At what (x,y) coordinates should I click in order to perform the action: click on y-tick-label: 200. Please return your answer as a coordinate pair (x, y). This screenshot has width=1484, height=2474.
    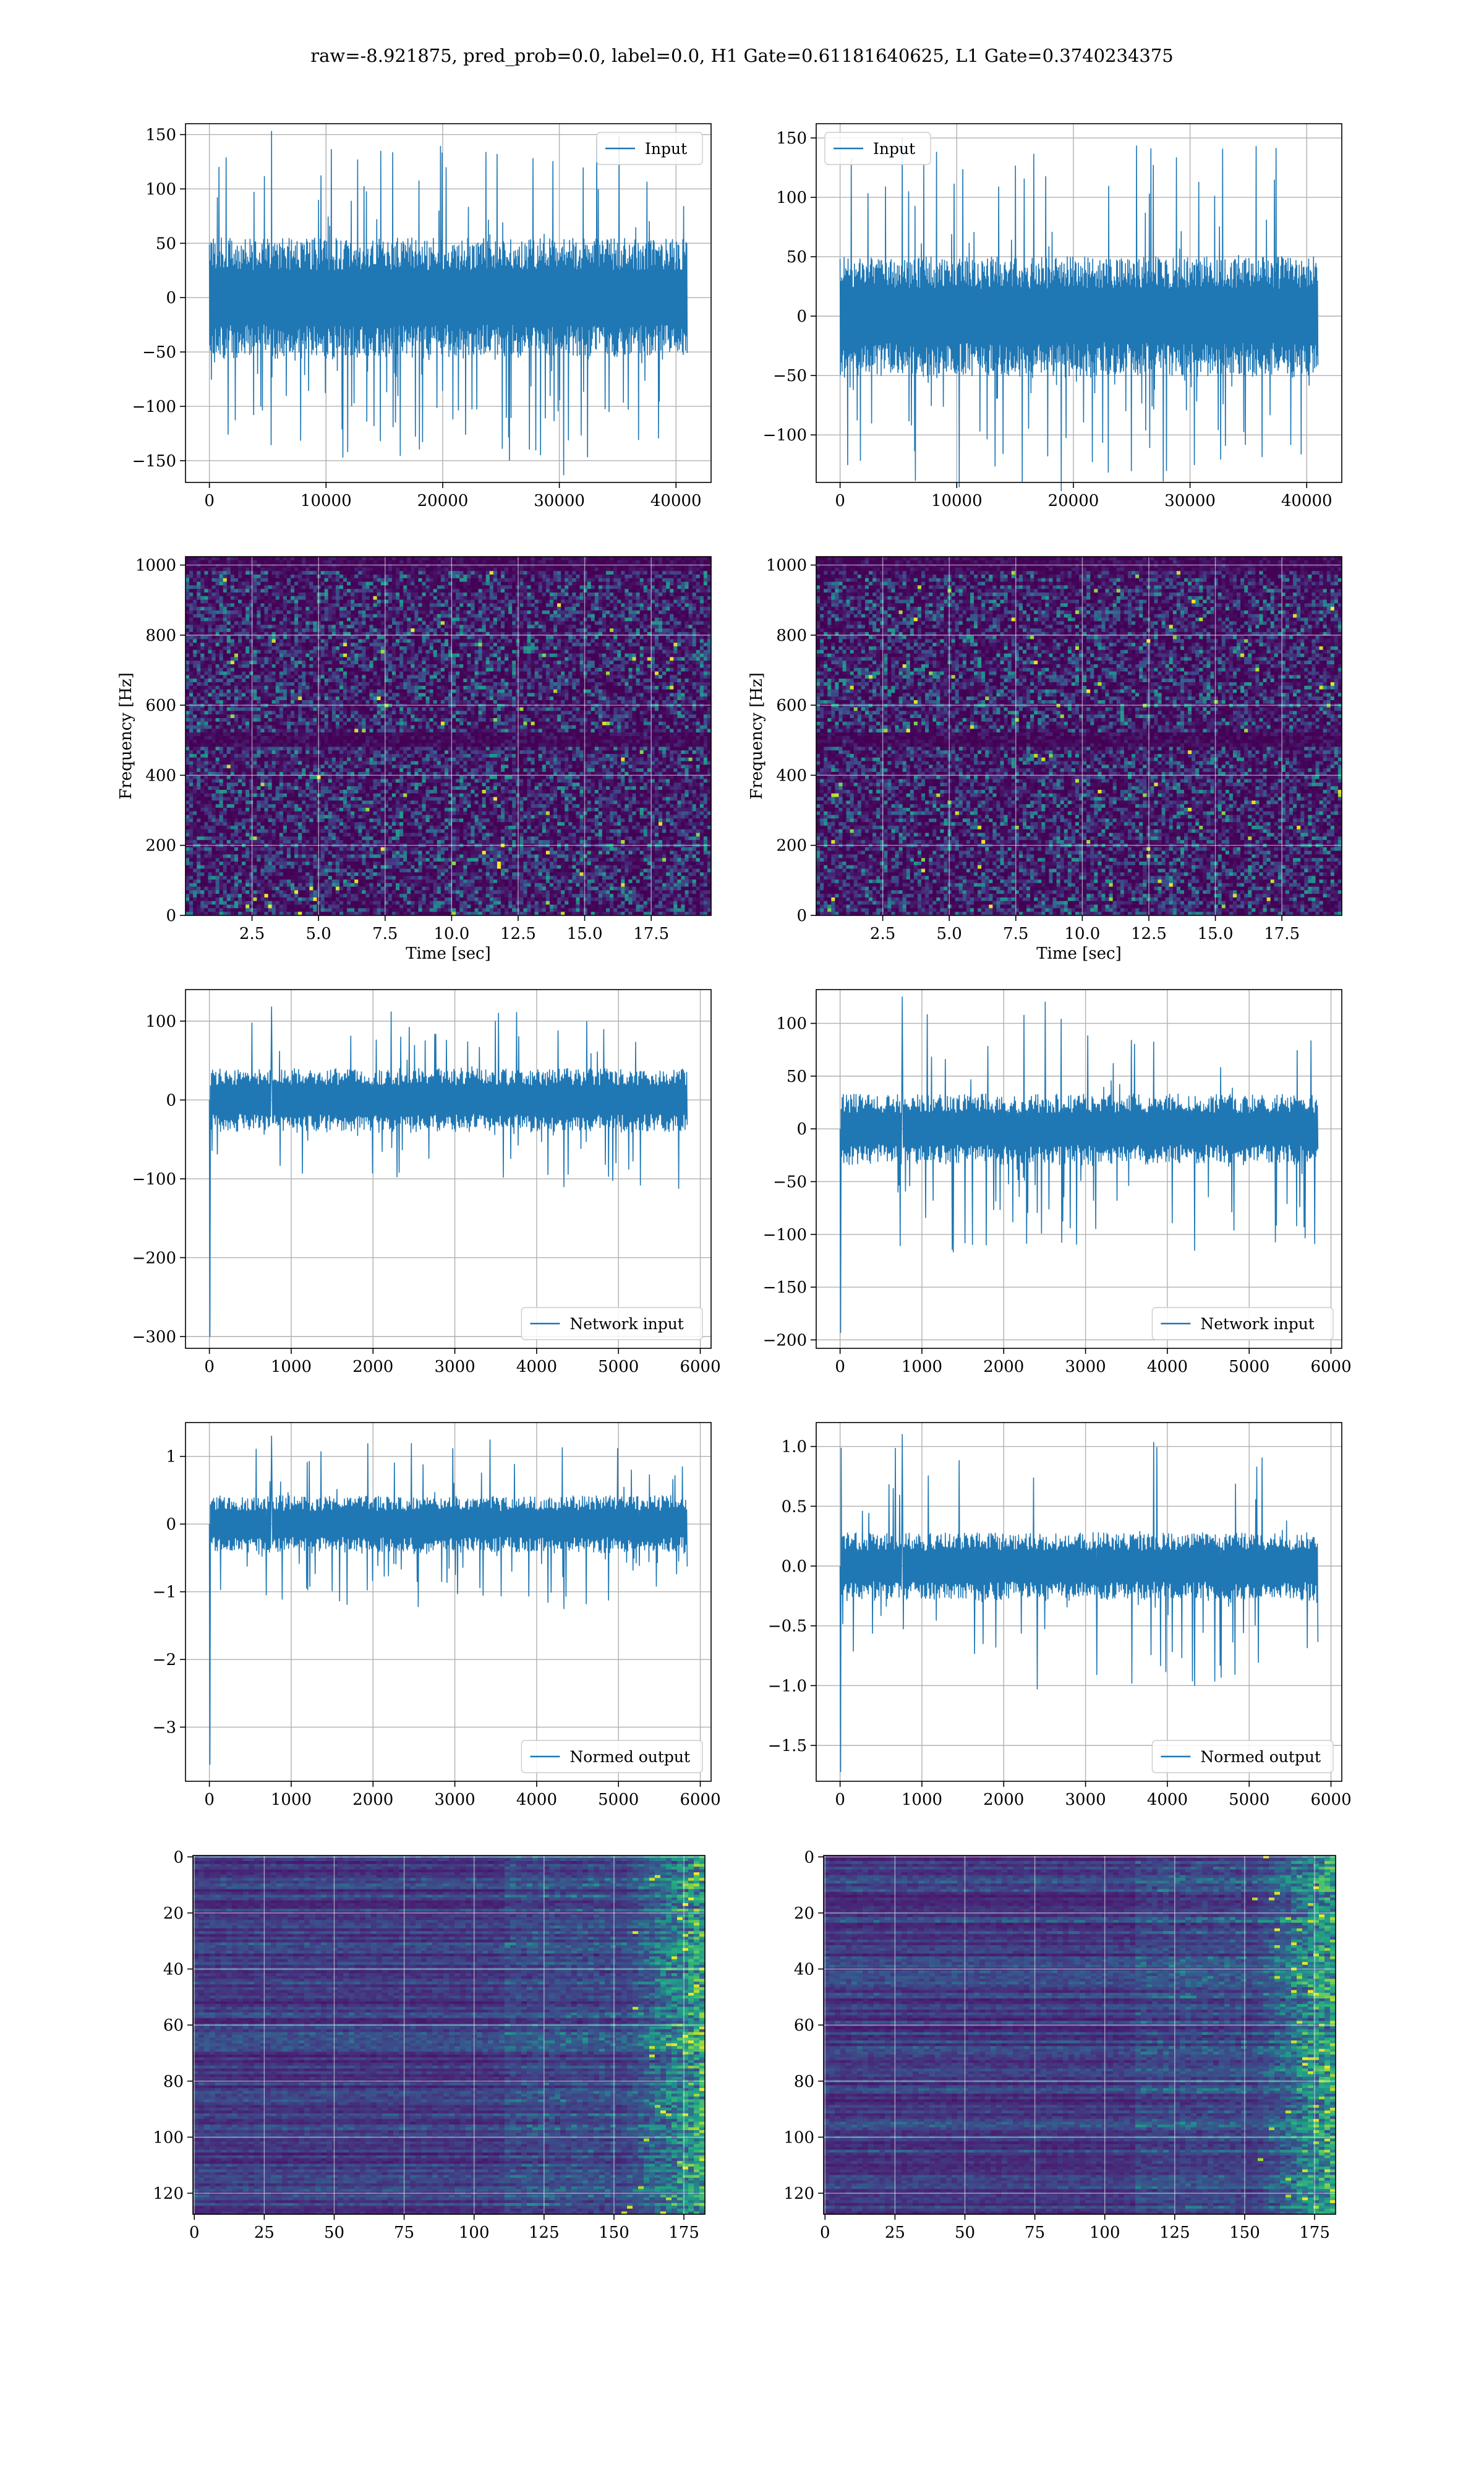
    Looking at the image, I should click on (160, 846).